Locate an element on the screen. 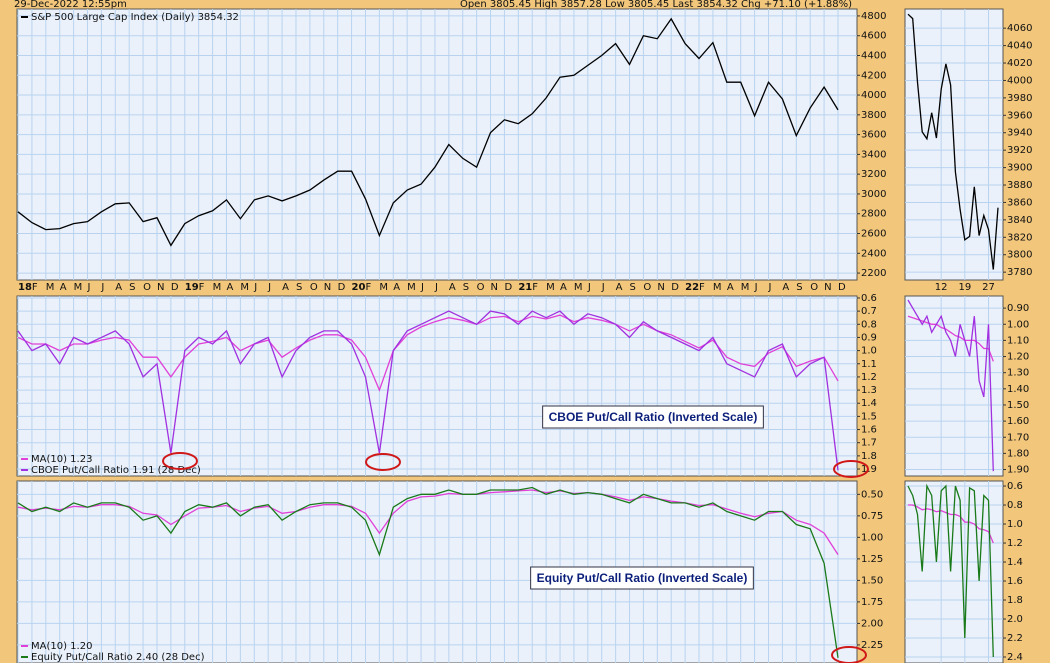 This screenshot has width=1050, height=663. y-tick-label: 2.00 is located at coordinates (872, 623).